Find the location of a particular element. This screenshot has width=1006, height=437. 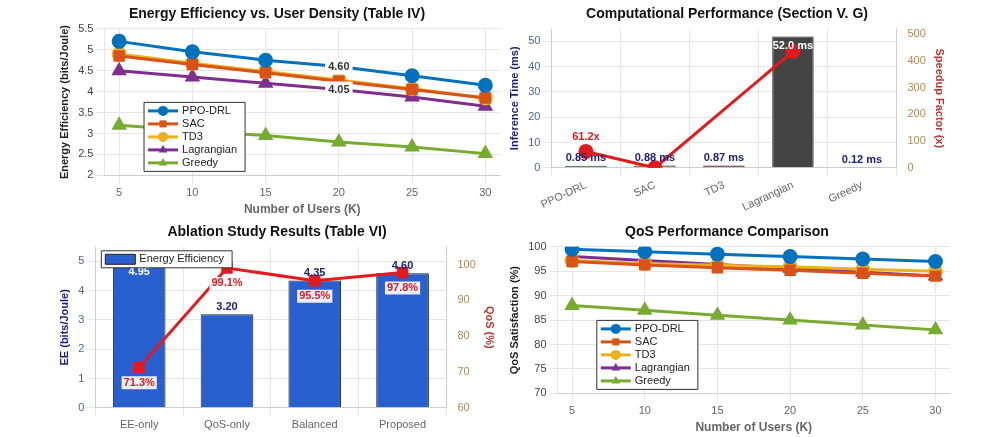

chart-title: Ablation Study Results (Table VI) is located at coordinates (277, 231).